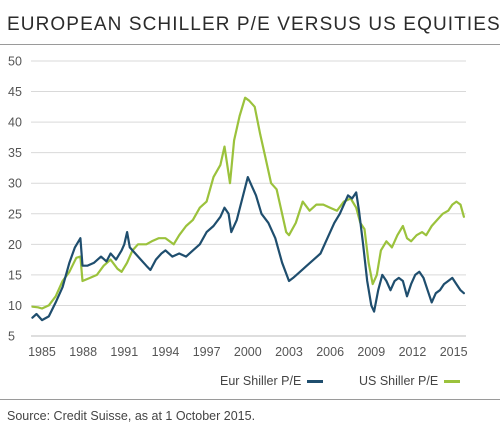 This screenshot has width=500, height=442. Describe the element at coordinates (399, 381) in the screenshot. I see `legend-label-us: US Shiller P/E` at that location.